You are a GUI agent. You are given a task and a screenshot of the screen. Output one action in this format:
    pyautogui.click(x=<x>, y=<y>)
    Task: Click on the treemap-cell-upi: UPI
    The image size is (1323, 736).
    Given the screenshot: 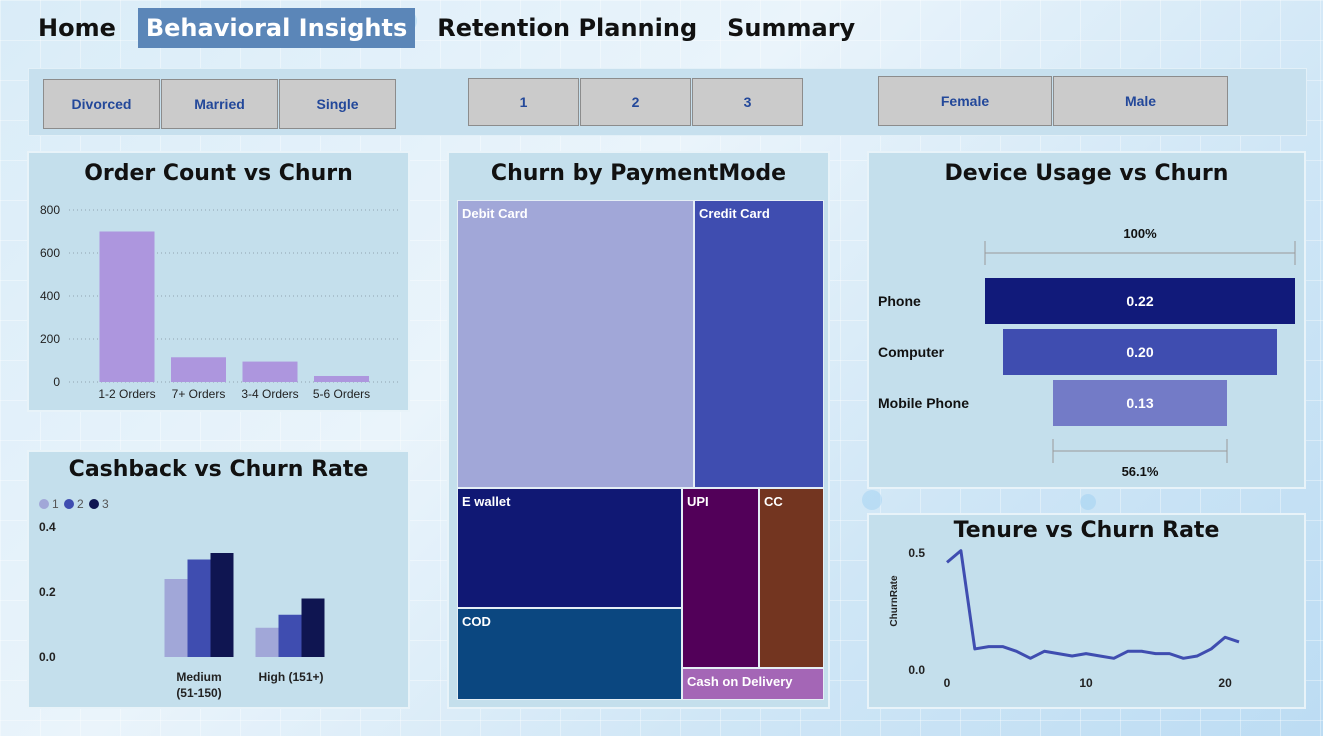 What is the action you would take?
    pyautogui.click(x=720, y=578)
    